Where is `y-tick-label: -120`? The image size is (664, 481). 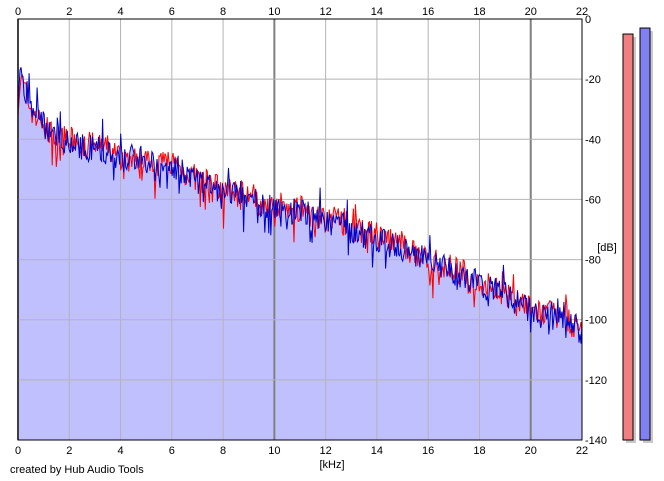
y-tick-label: -120 is located at coordinates (596, 381).